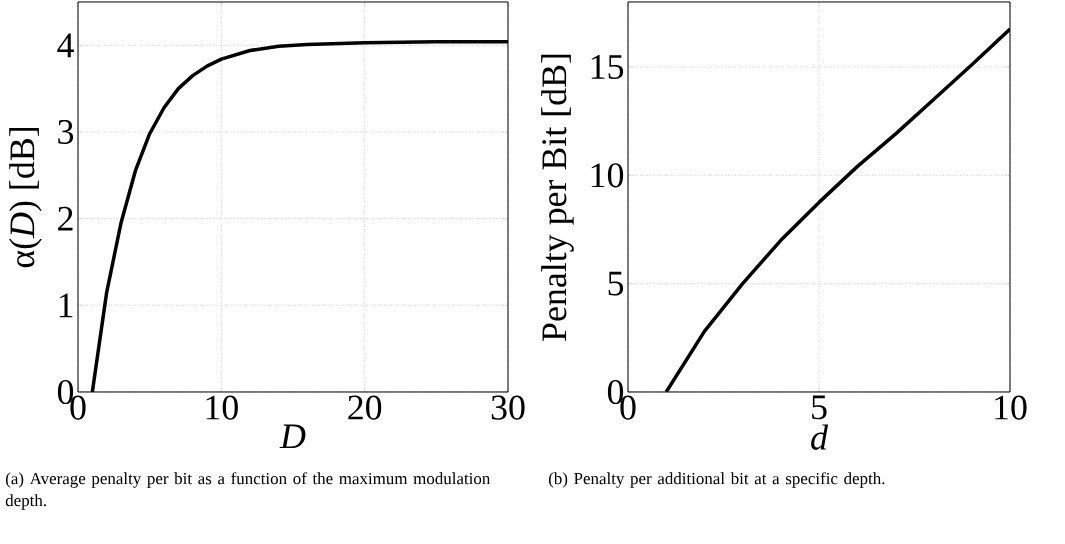 Image resolution: width=1065 pixels, height=544 pixels. I want to click on x-tick-label: 30, so click(508, 407).